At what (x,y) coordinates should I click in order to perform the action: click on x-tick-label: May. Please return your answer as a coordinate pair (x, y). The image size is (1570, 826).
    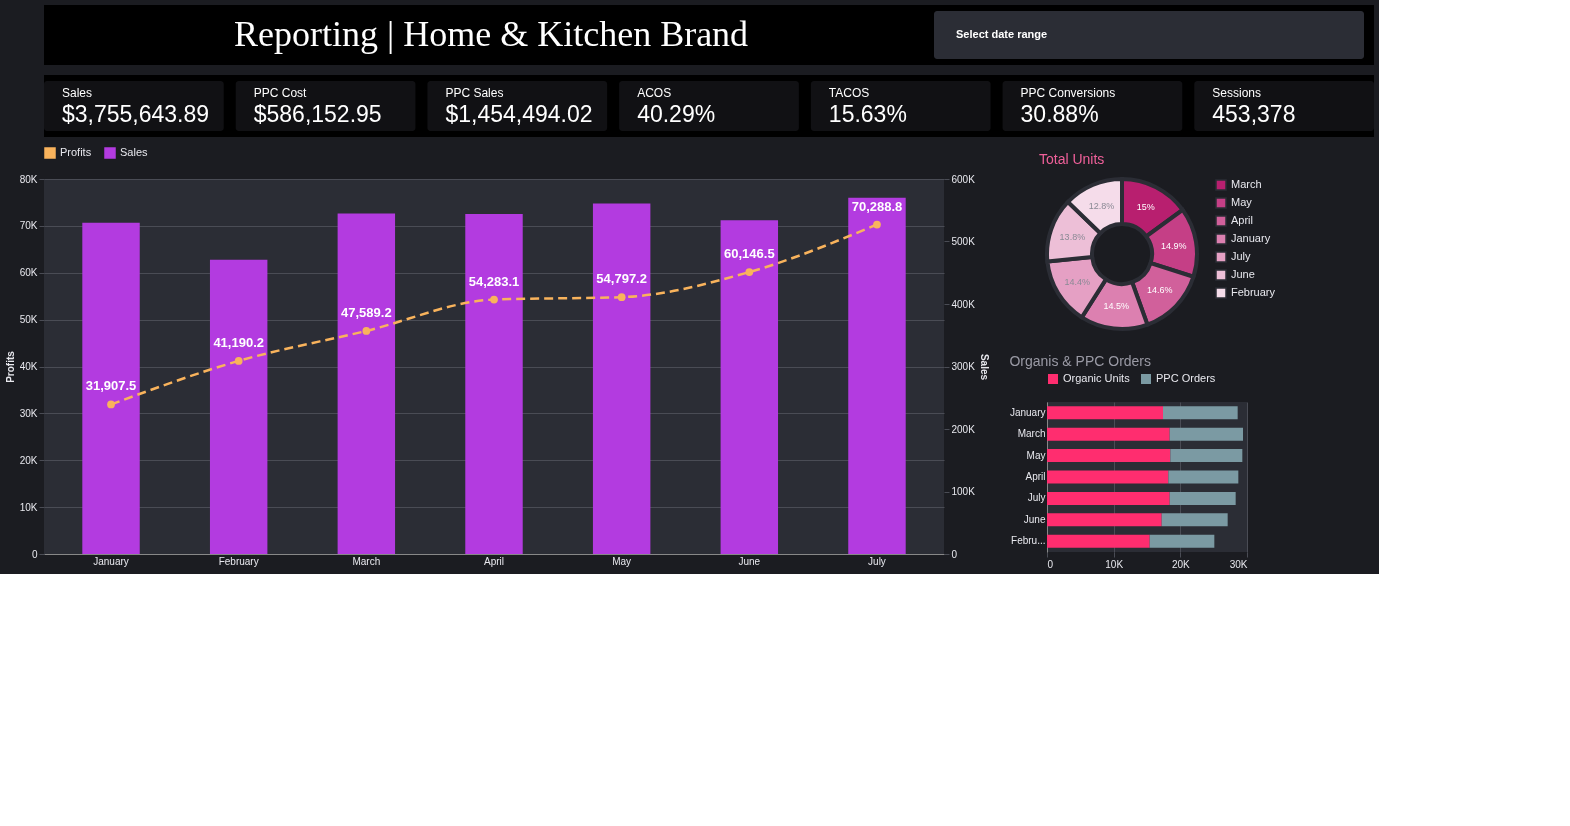
    Looking at the image, I should click on (622, 561).